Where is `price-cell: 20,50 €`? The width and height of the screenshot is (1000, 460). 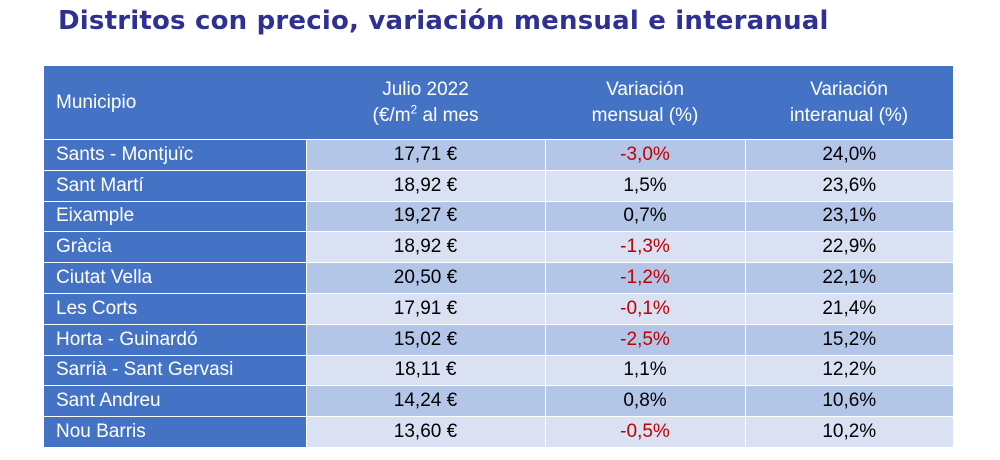
price-cell: 20,50 € is located at coordinates (425, 278).